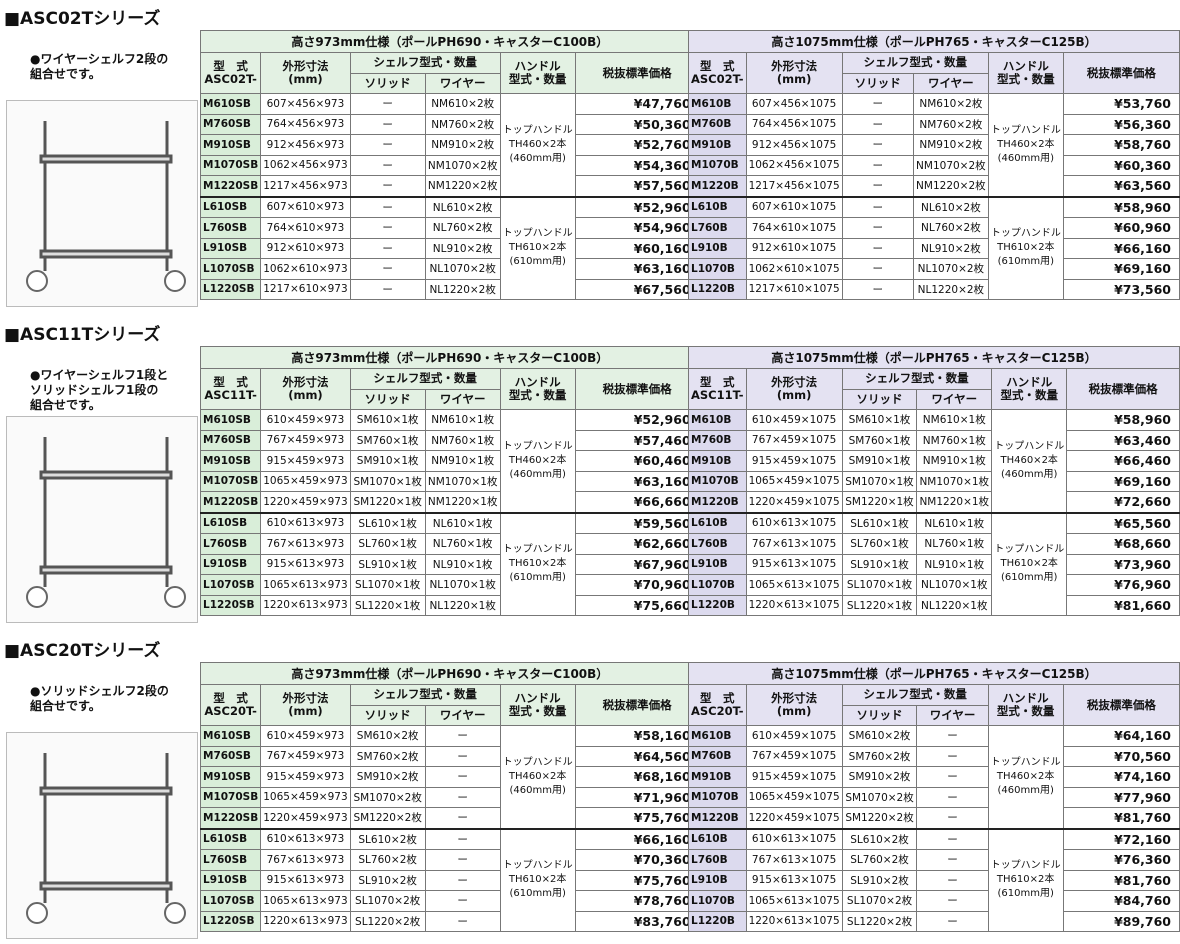 The image size is (1180, 944). I want to click on model: M1070B, so click(717, 165).